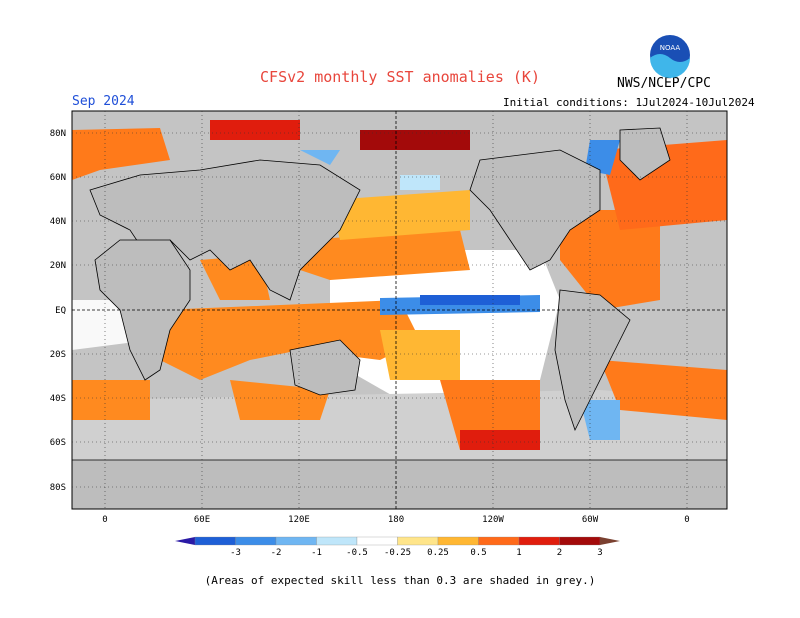 The image size is (800, 618). Describe the element at coordinates (610, 260) in the screenshot. I see `warm-north-atlantic` at that location.